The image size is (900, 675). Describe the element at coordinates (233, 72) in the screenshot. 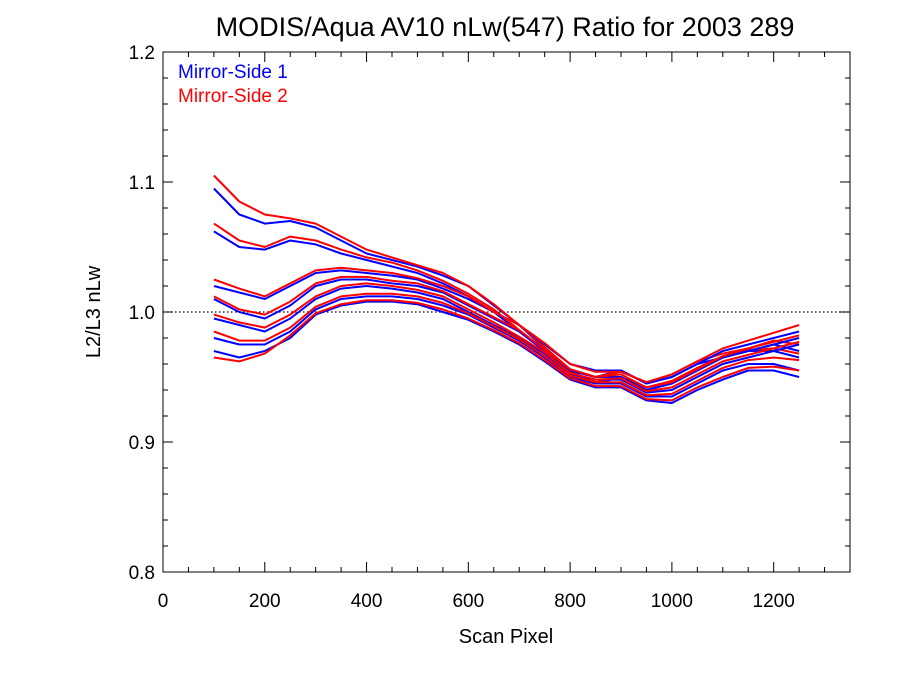

I see `legend-item-mirror-side-1: Mirror-Side 1` at that location.